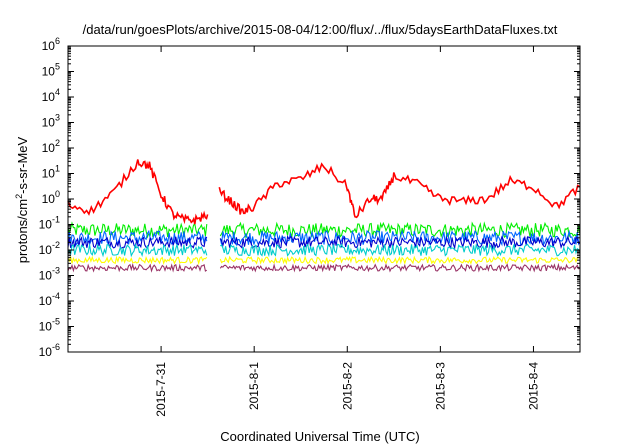  What do you see at coordinates (49, 299) in the screenshot?
I see `y-tick-label: 10⁻⁴` at bounding box center [49, 299].